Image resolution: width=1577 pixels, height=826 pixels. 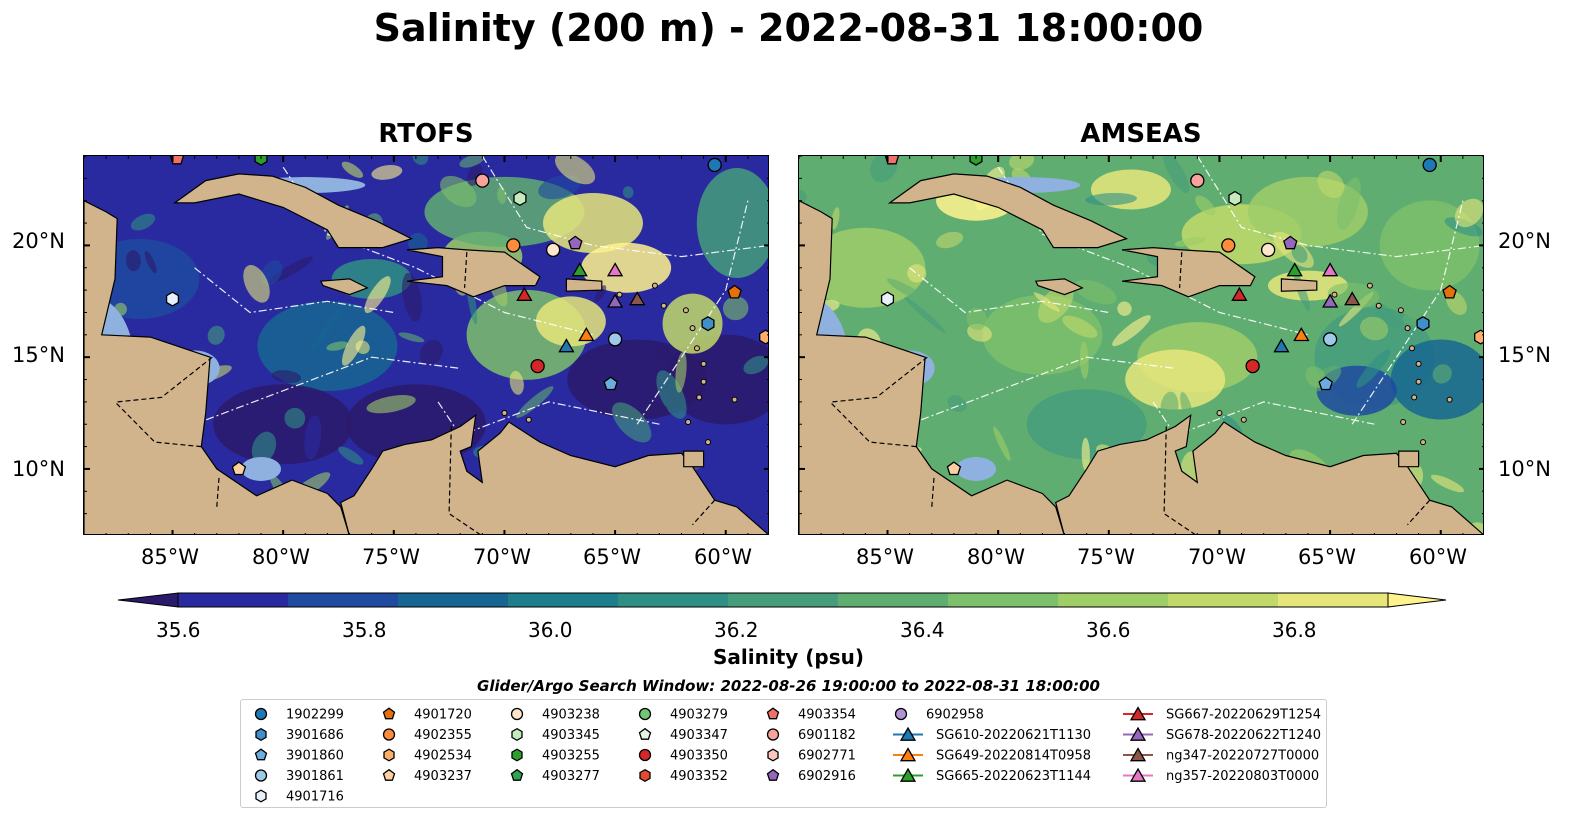 I want to click on legend-label: 4903277, so click(x=571, y=776).